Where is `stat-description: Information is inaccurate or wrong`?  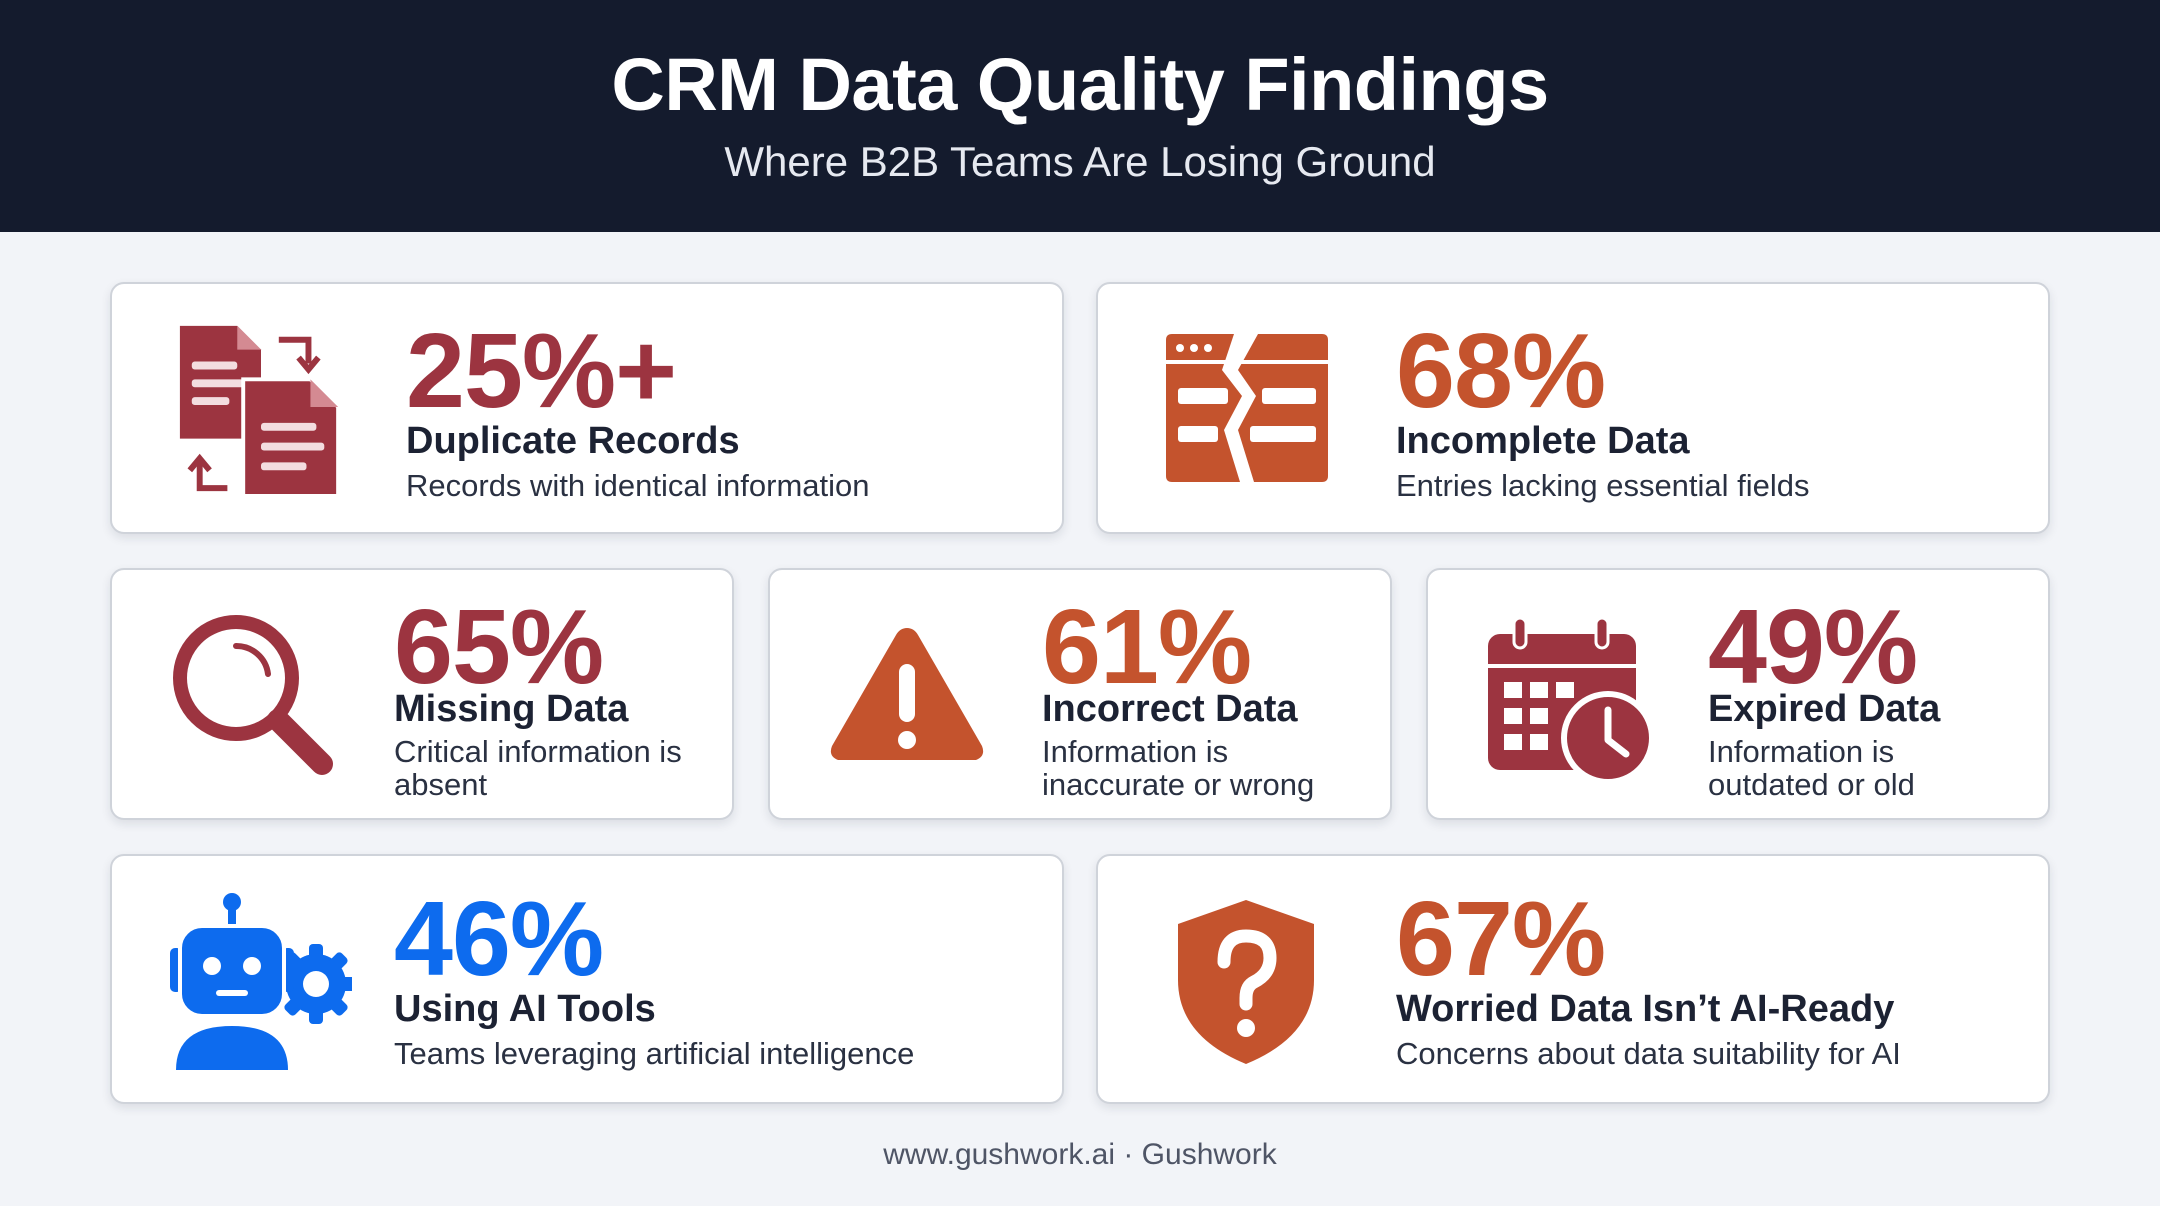
stat-description: Information is inaccurate or wrong is located at coordinates (1178, 768).